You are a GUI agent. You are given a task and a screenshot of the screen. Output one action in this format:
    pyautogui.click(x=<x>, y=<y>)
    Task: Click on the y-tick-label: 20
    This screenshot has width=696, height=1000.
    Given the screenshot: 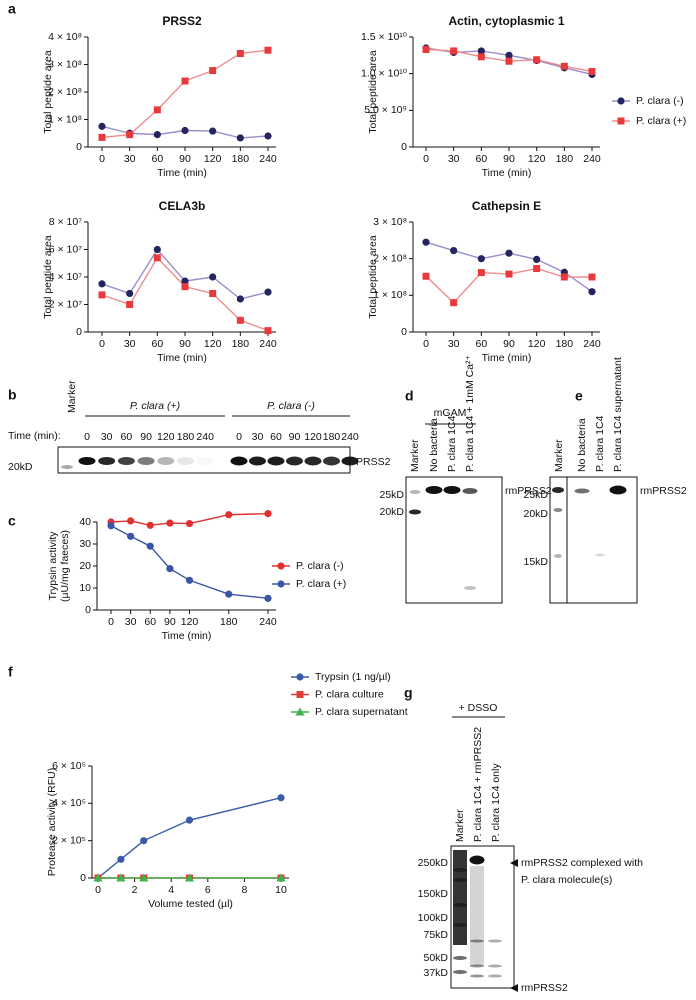 What is the action you would take?
    pyautogui.click(x=85, y=566)
    